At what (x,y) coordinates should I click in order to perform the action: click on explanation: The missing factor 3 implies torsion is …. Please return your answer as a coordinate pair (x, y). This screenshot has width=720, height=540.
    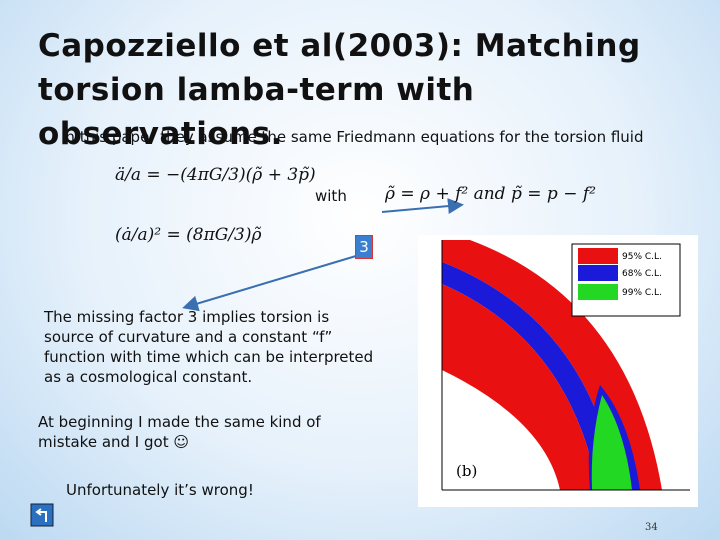
    Looking at the image, I should click on (209, 347).